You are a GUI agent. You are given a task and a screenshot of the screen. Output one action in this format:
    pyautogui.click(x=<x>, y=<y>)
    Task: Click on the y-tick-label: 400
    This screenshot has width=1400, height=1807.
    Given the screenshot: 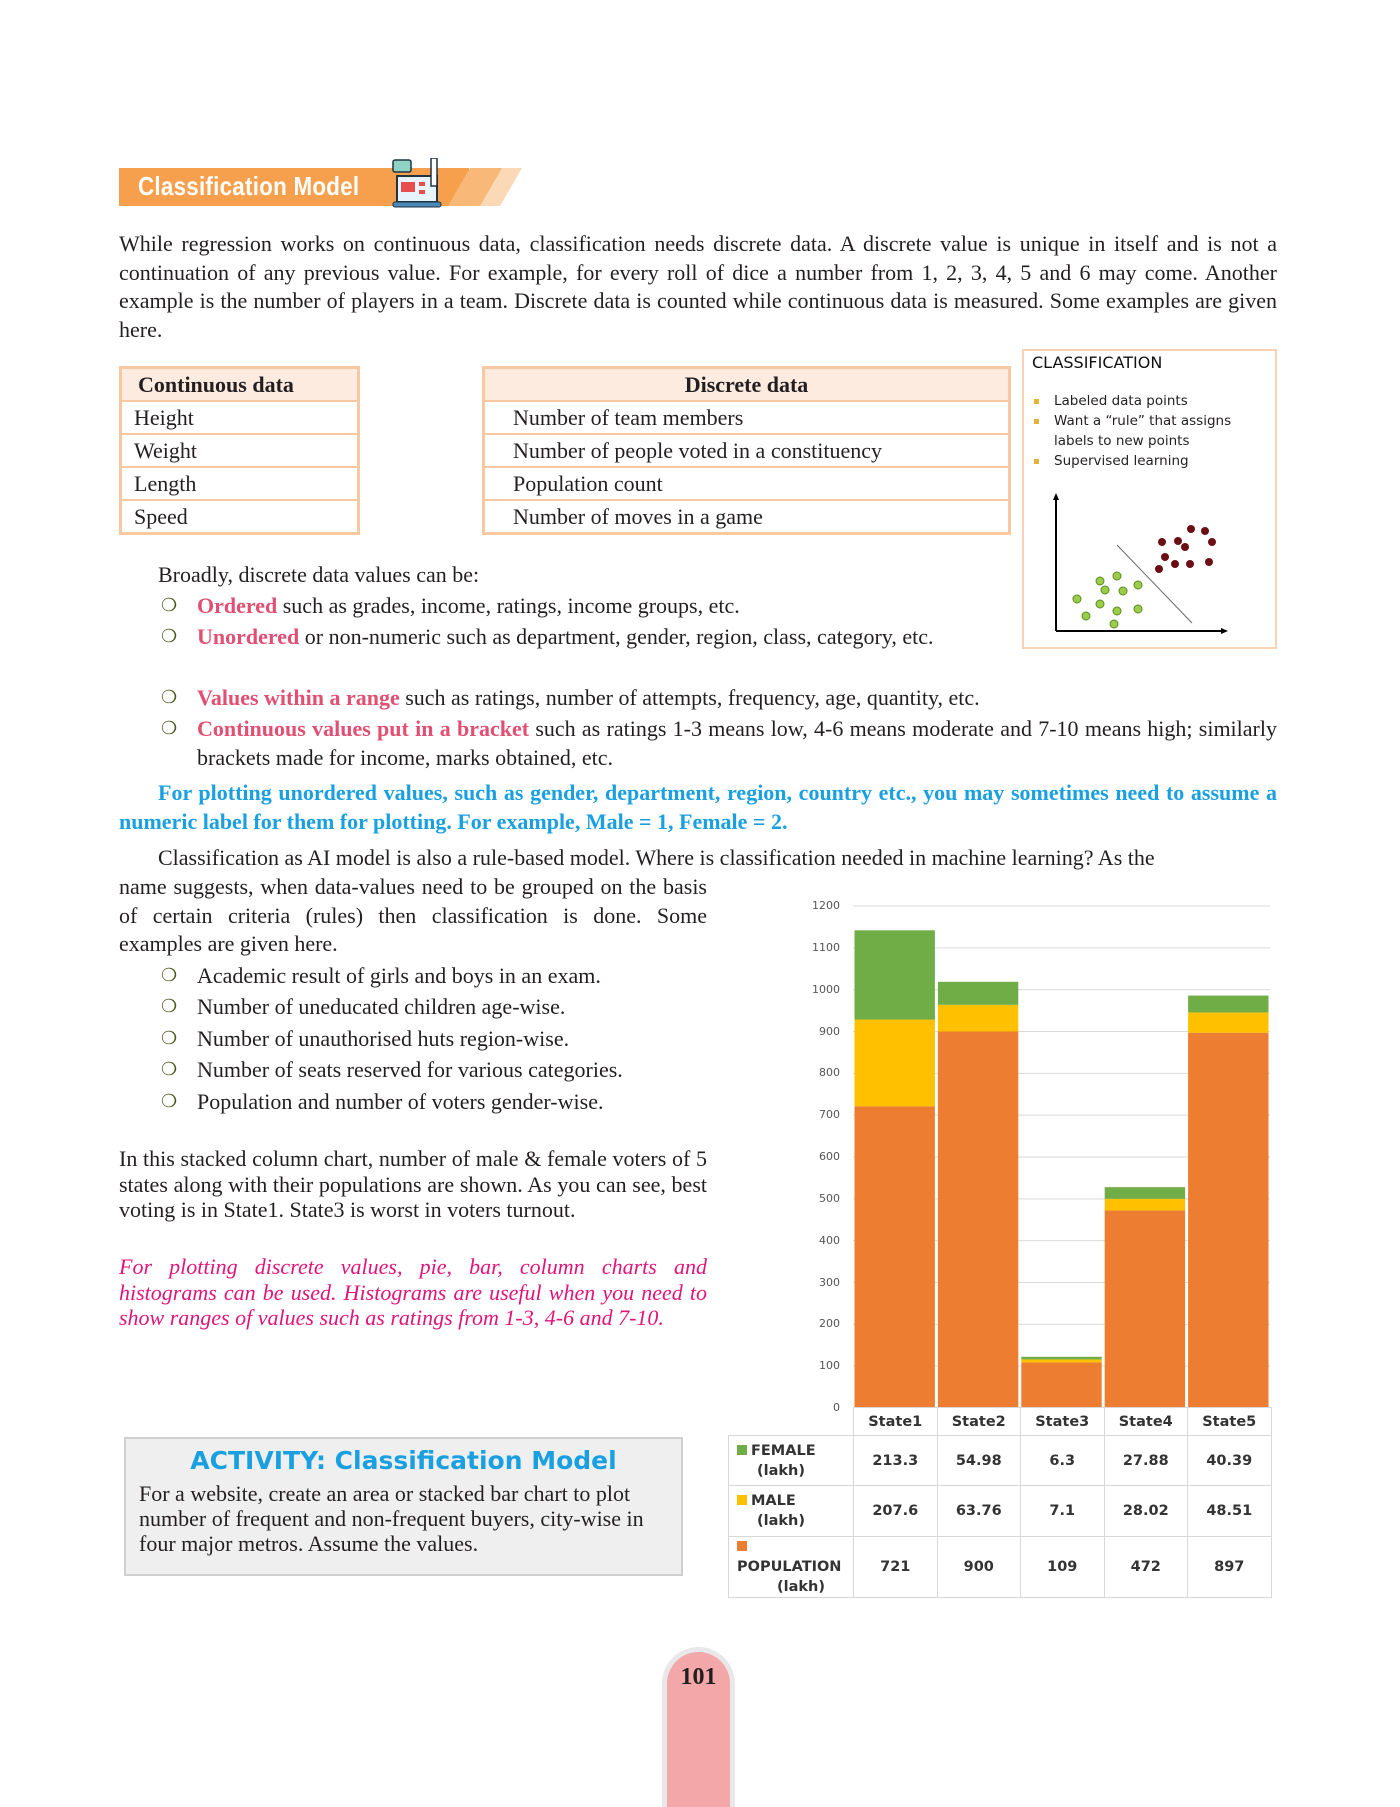 What is the action you would take?
    pyautogui.click(x=829, y=1240)
    